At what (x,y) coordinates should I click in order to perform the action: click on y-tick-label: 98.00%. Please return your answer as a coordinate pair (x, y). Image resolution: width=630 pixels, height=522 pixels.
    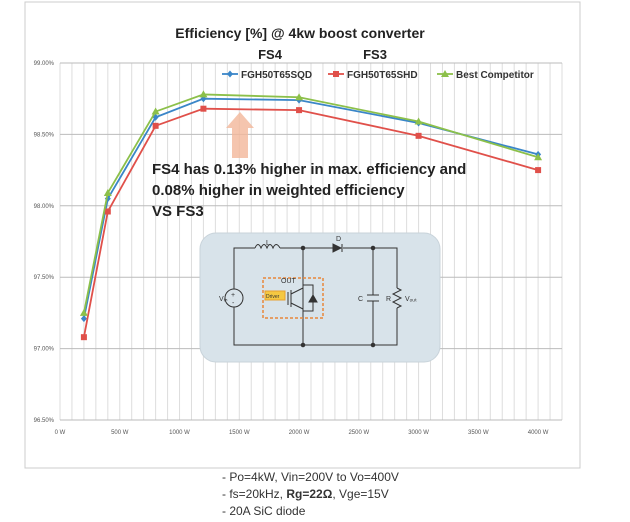
    Looking at the image, I should click on (44, 207).